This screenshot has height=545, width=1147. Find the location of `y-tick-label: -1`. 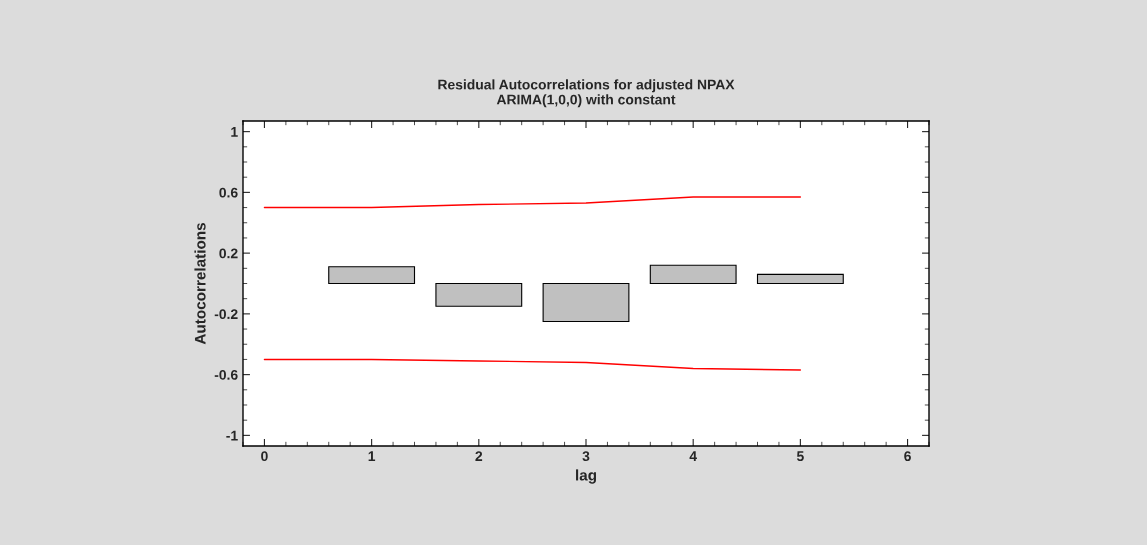

y-tick-label: -1 is located at coordinates (232, 435).